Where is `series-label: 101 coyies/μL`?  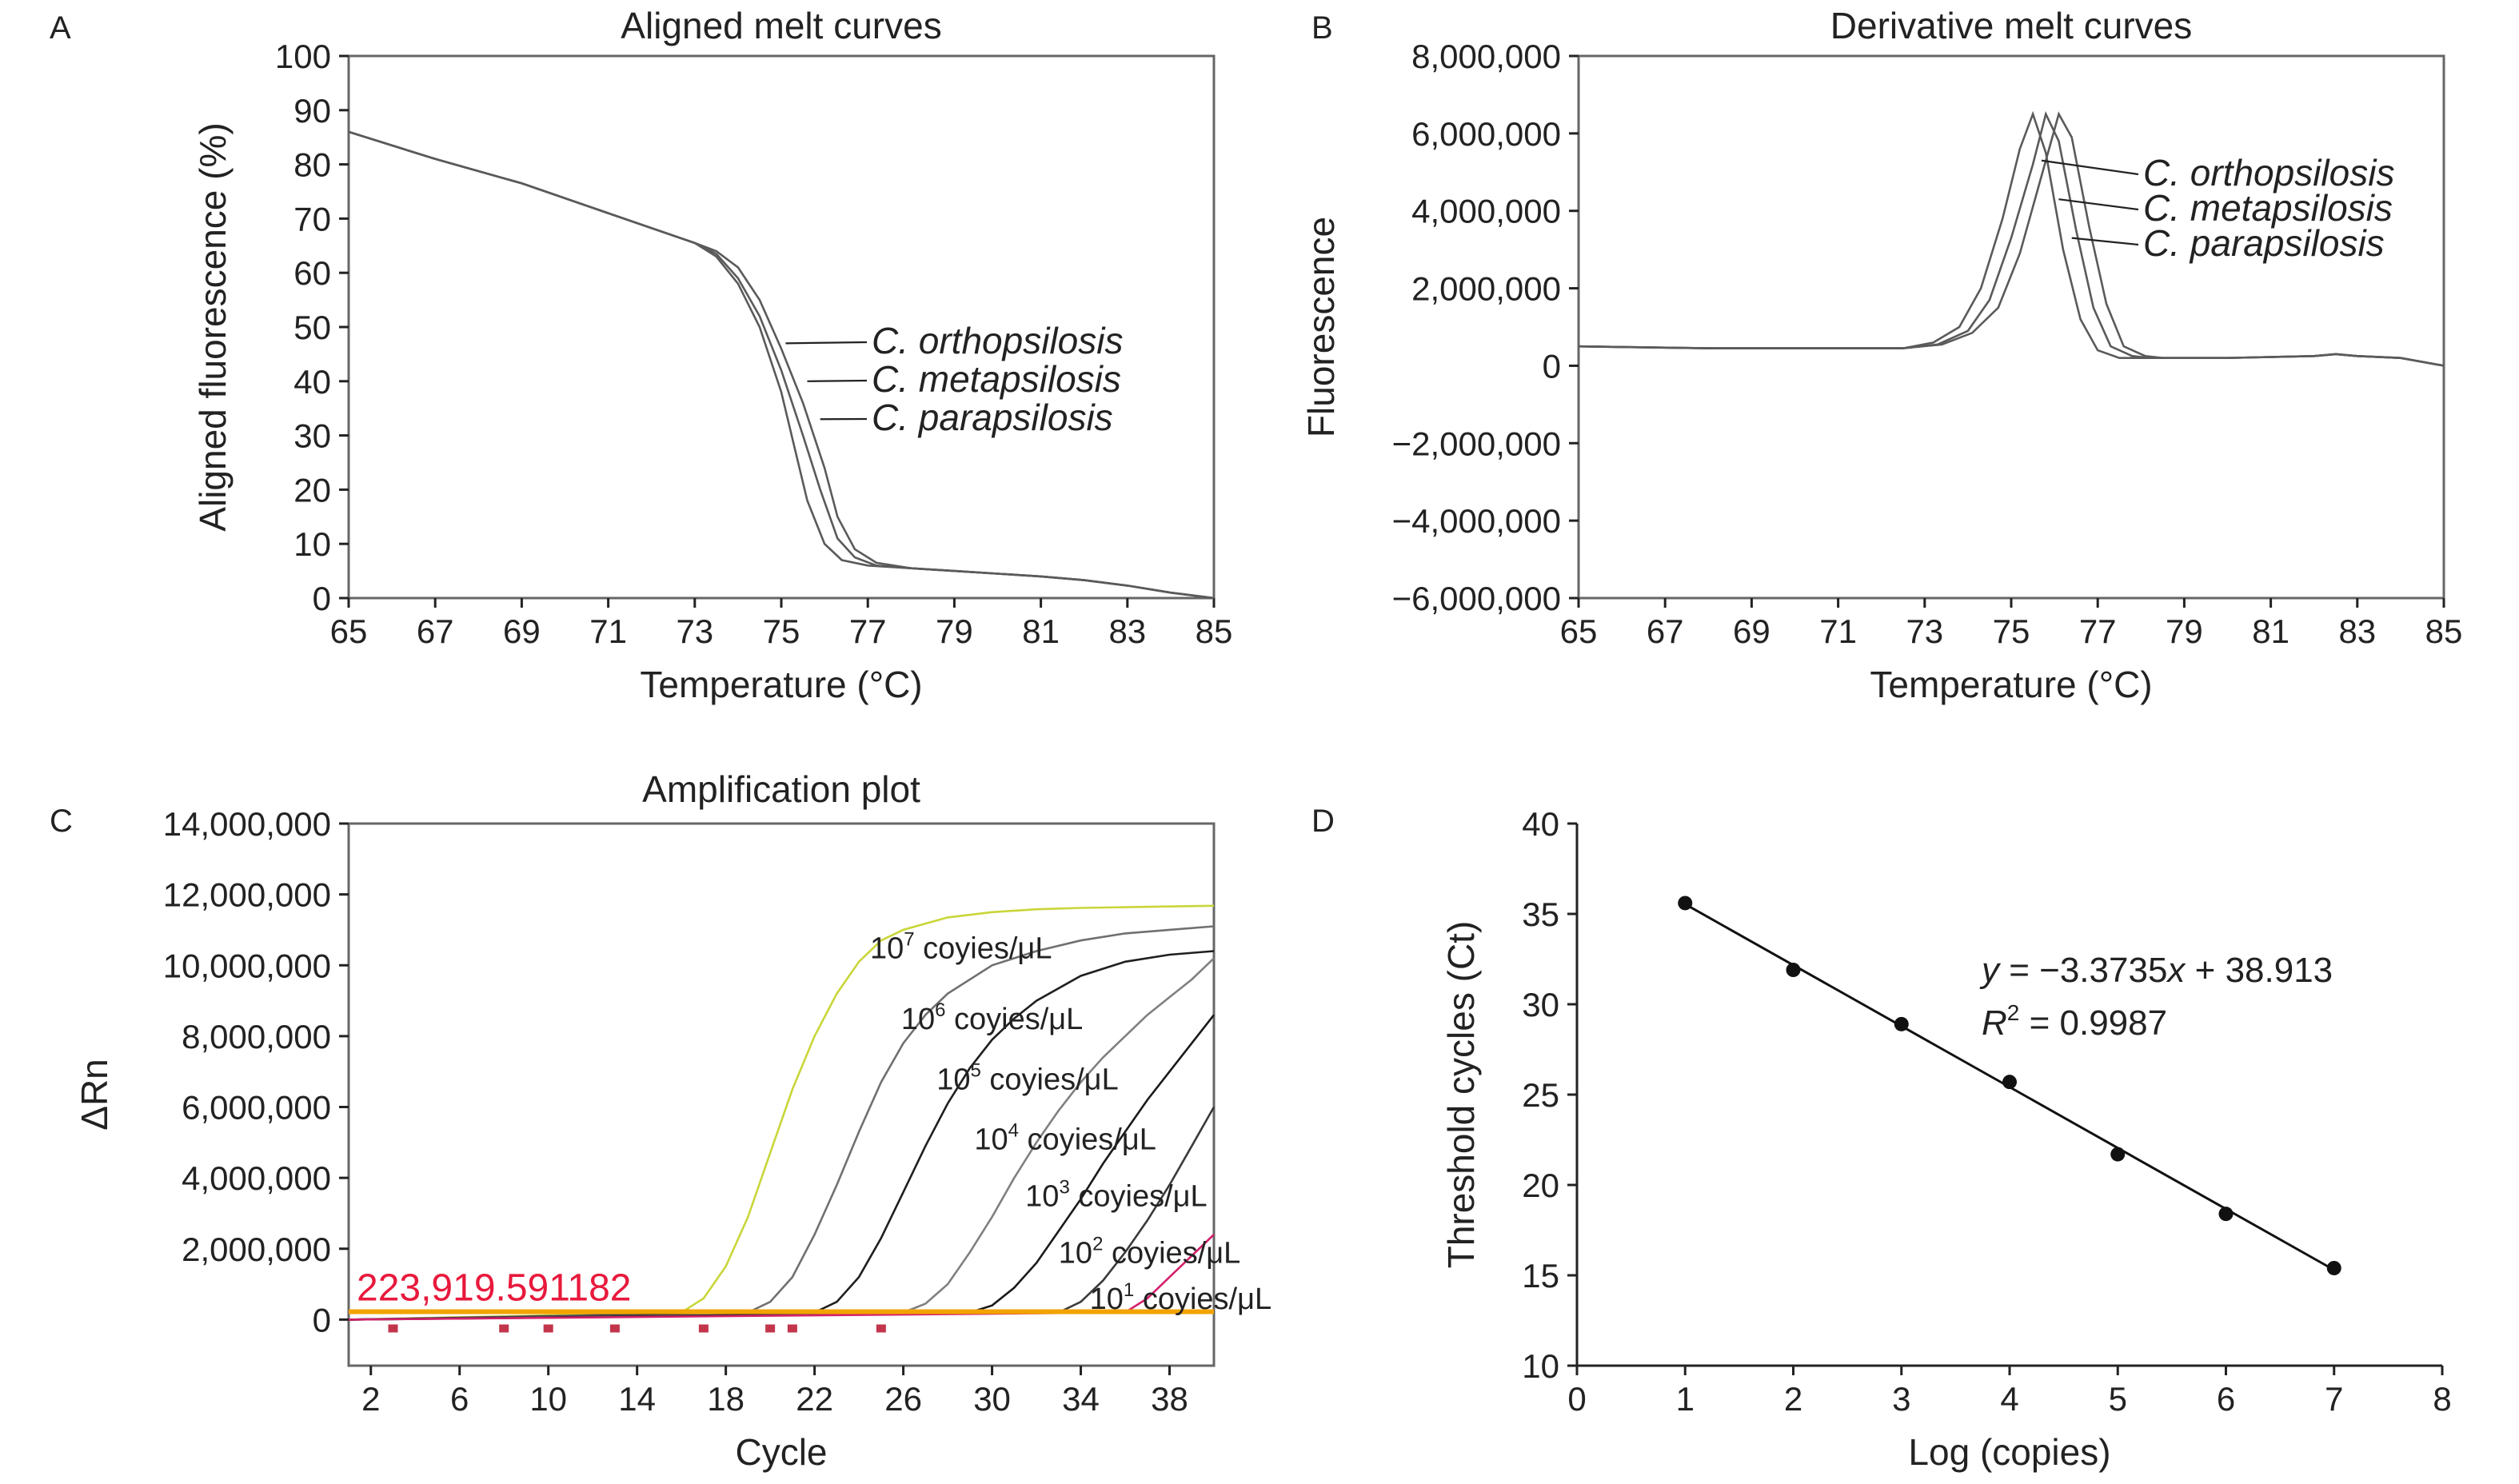 series-label: 101 coyies/μL is located at coordinates (1181, 1297).